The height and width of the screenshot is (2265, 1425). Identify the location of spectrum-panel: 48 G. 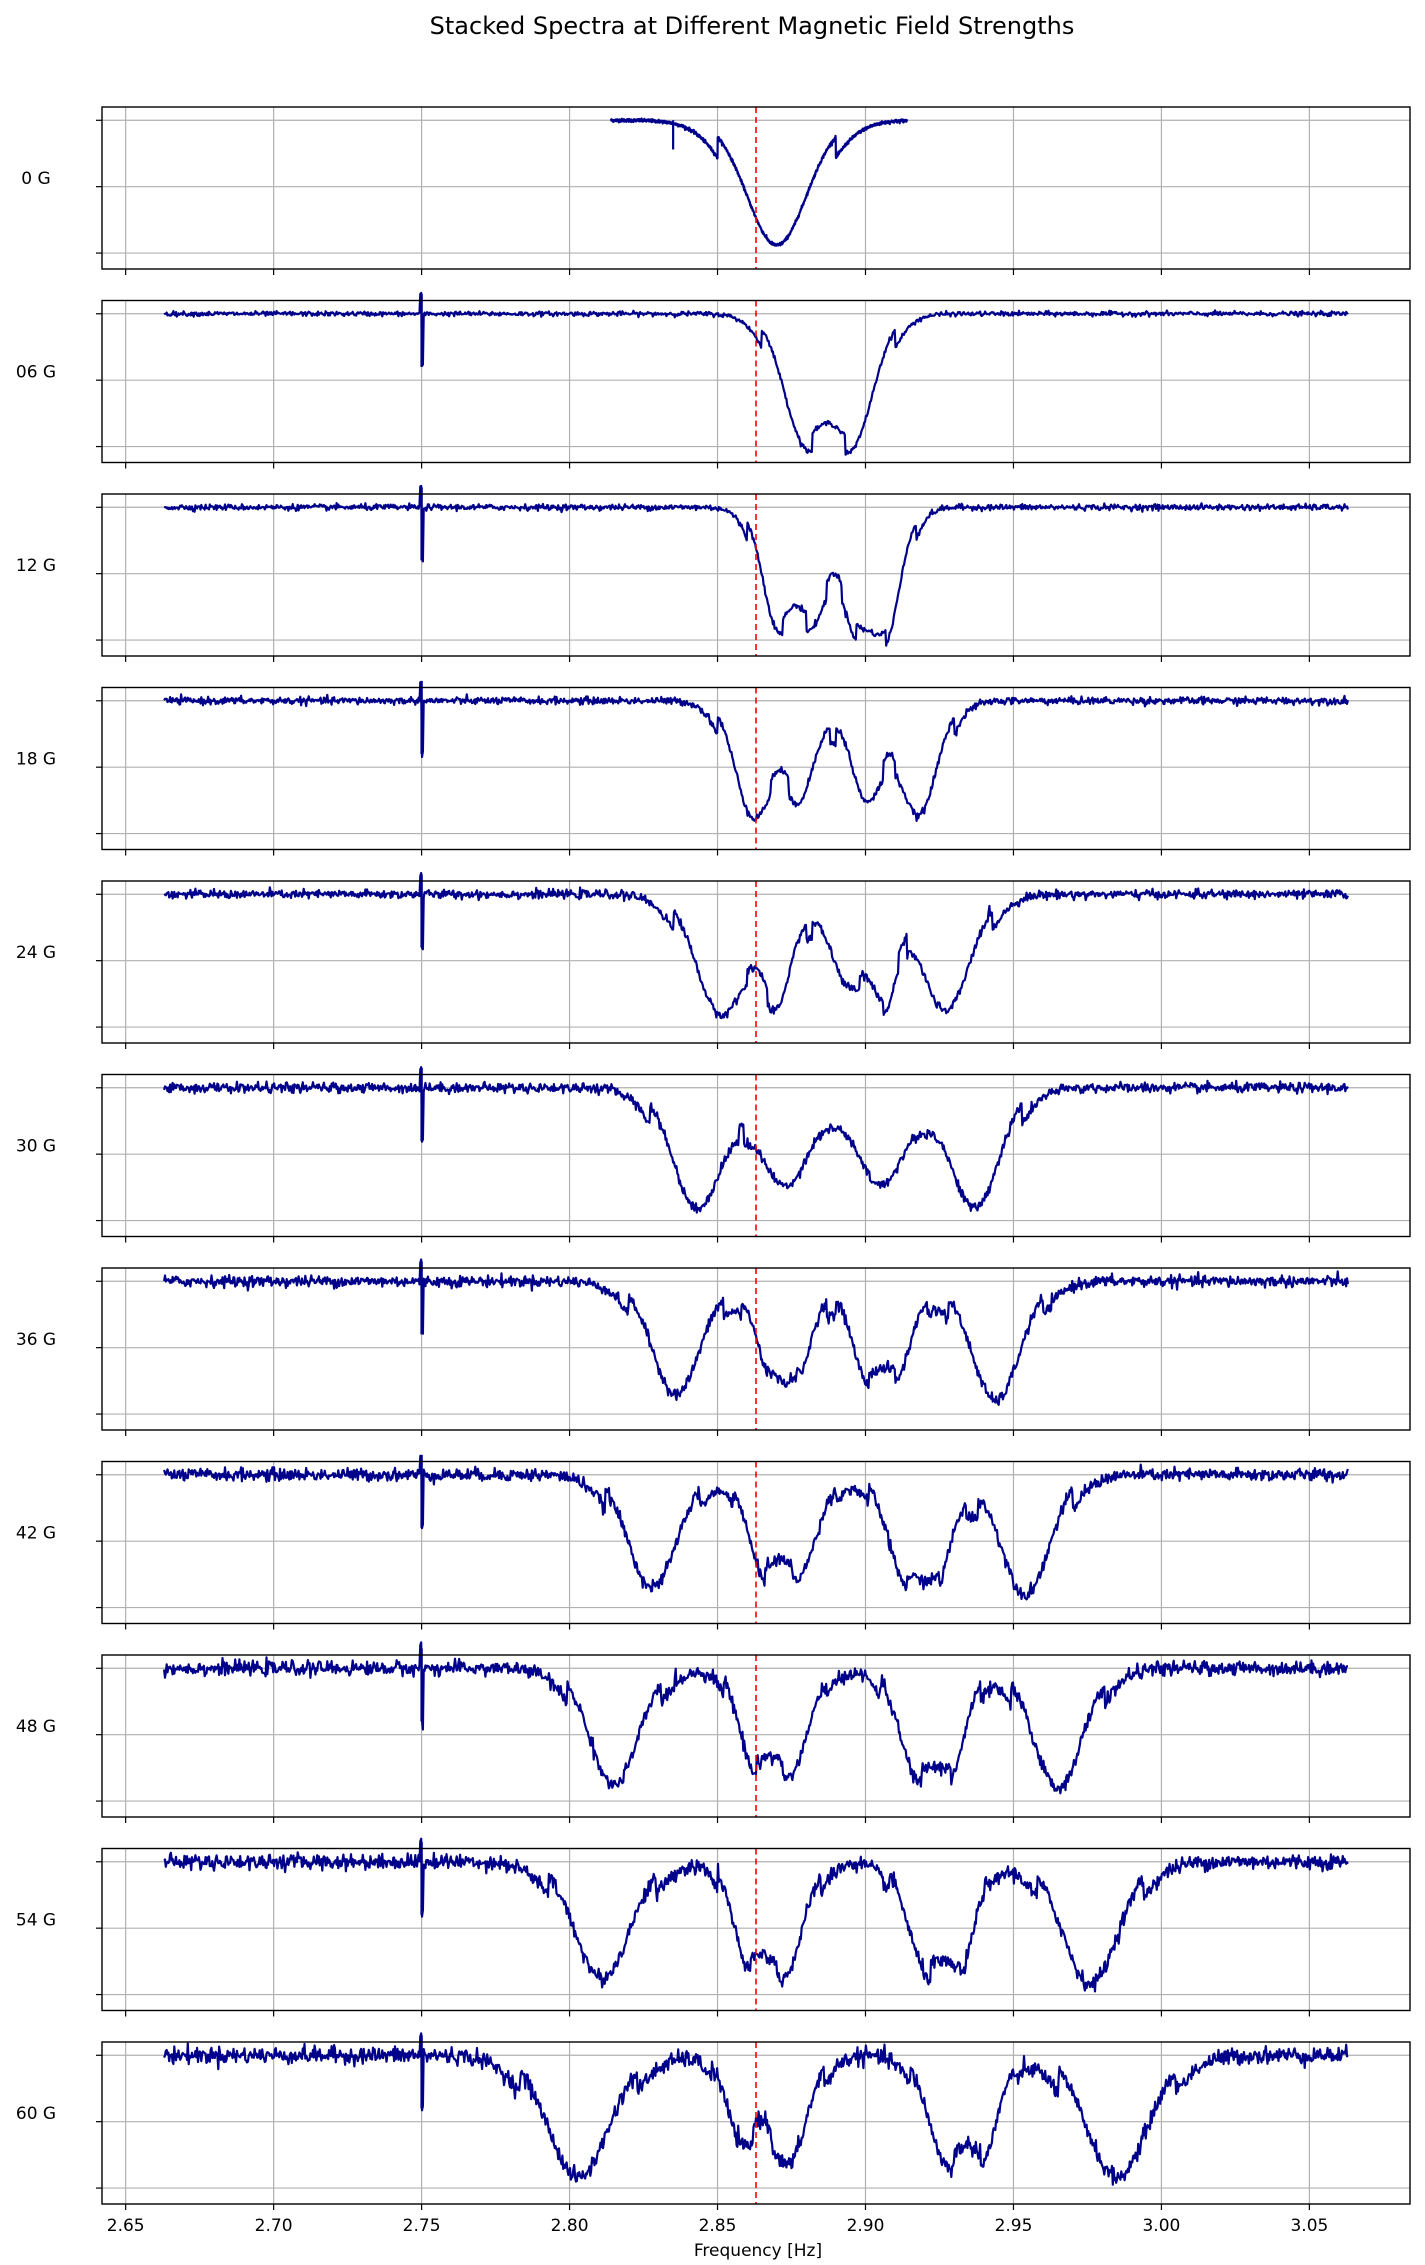
(713, 1732).